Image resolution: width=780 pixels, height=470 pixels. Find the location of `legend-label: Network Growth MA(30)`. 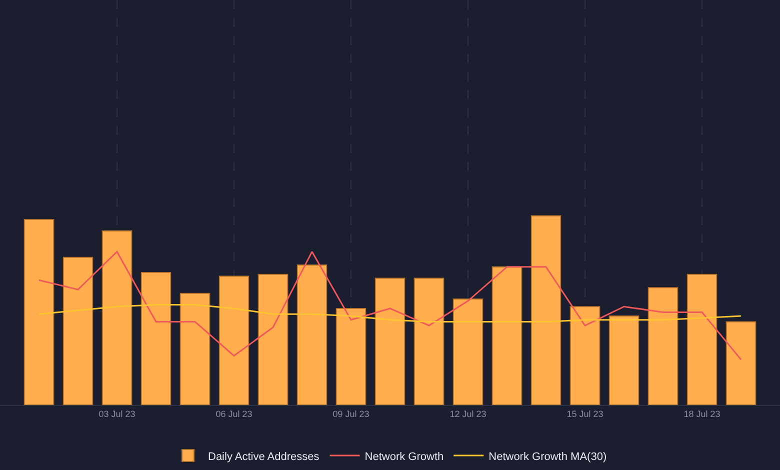

legend-label: Network Growth MA(30) is located at coordinates (547, 456).